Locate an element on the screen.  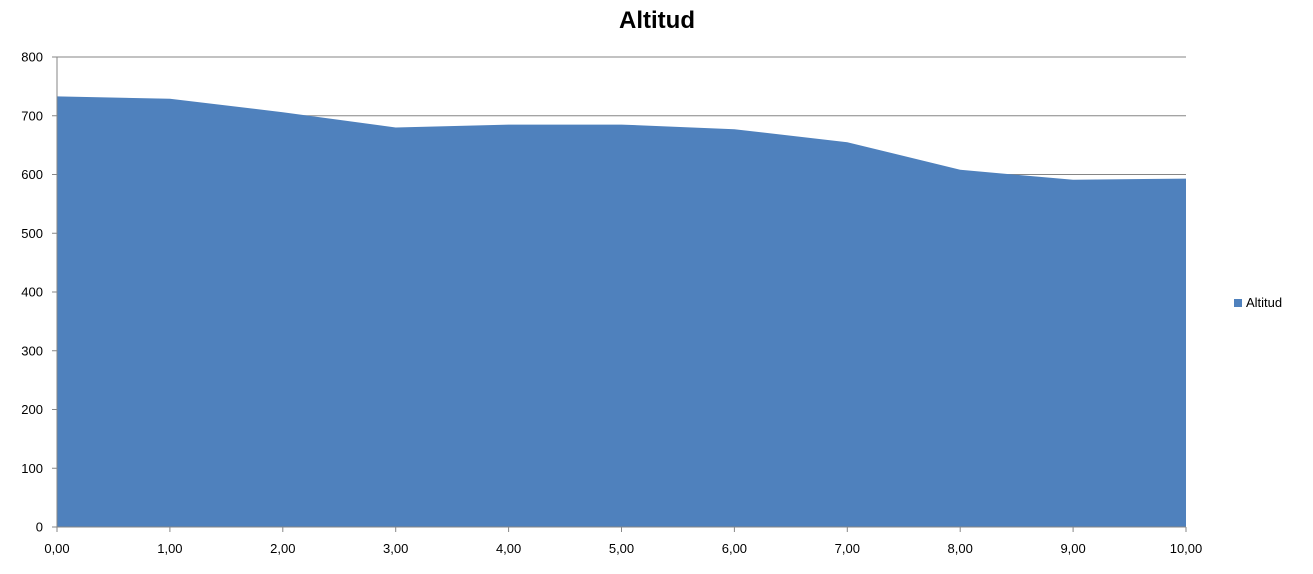
y-tick-label: 800 is located at coordinates (32, 57).